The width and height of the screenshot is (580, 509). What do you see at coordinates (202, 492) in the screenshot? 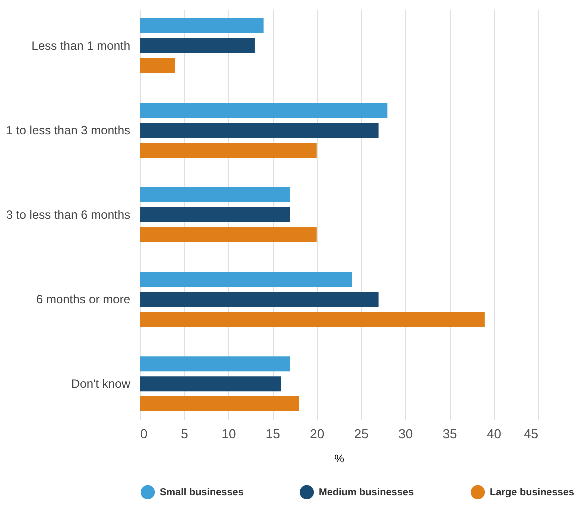
I see `legend-label: Small businesses` at bounding box center [202, 492].